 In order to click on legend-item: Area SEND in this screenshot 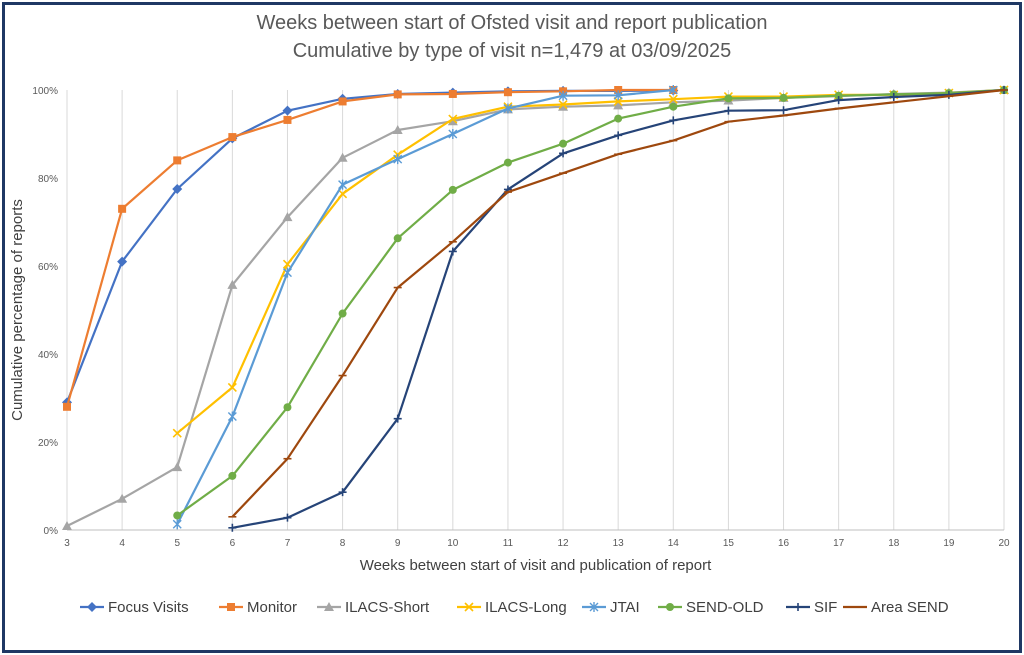, I will do `click(896, 607)`.